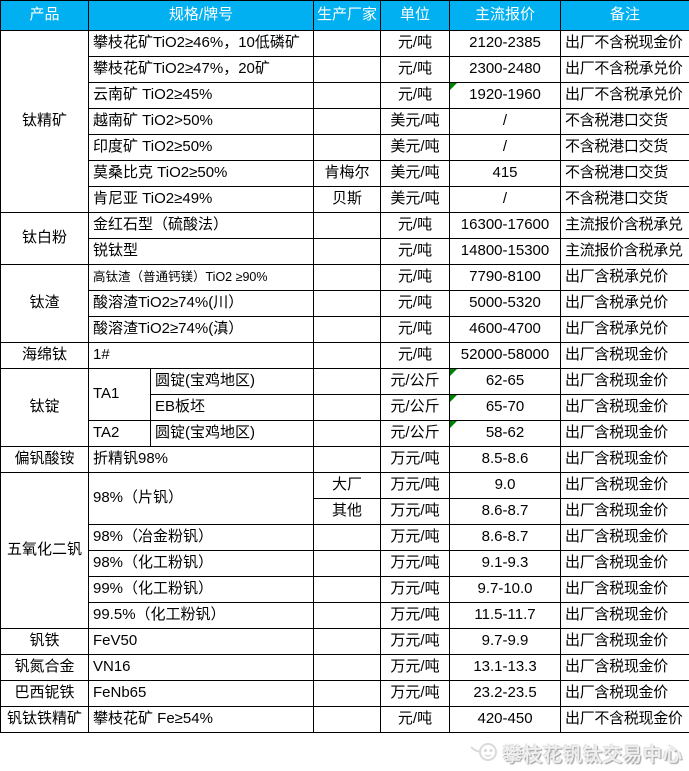 This screenshot has height=771, width=689. I want to click on maker-cell: 肯梅尔, so click(347, 173).